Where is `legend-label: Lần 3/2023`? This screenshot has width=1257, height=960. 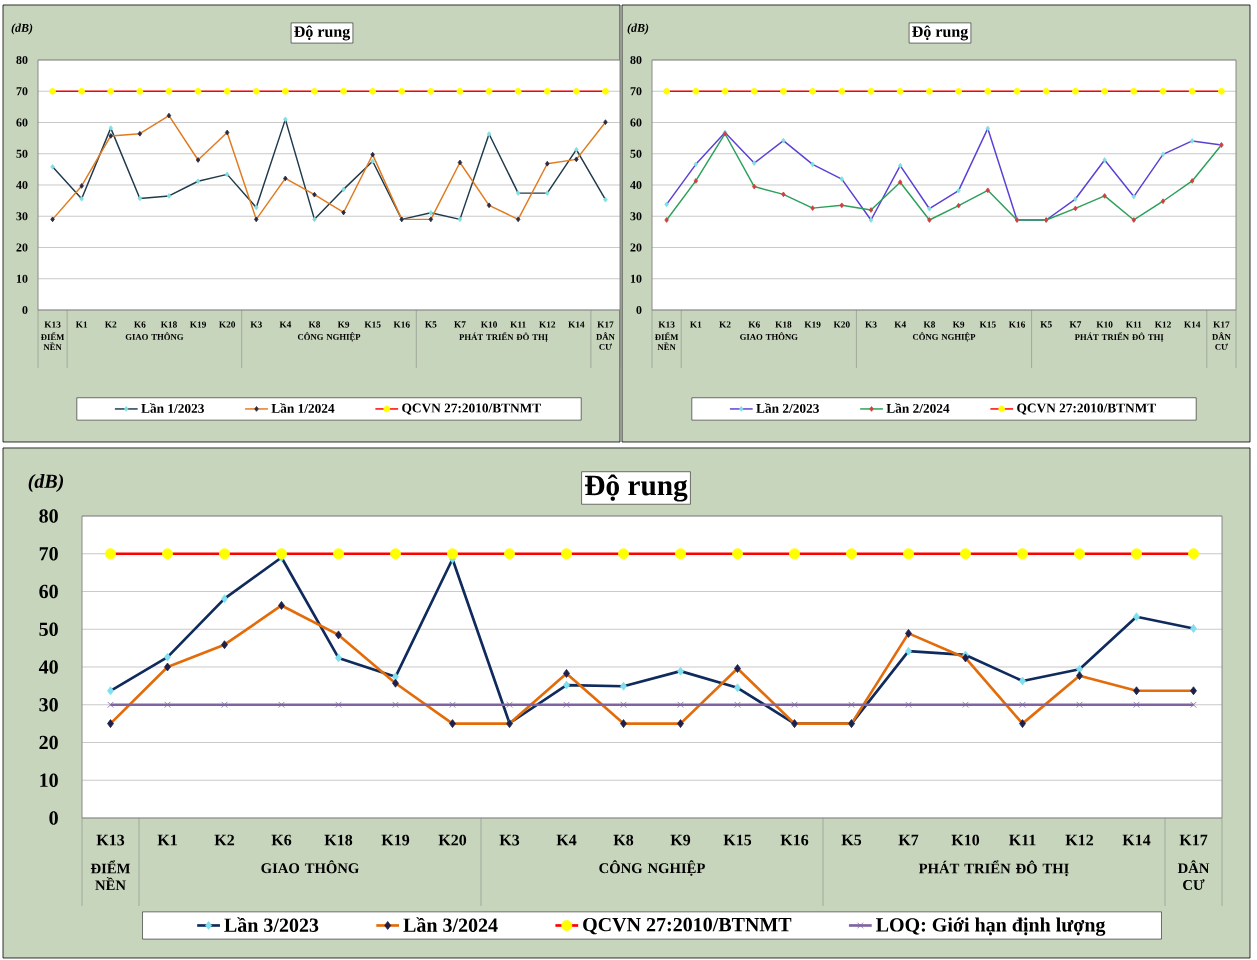
legend-label: Lần 3/2023 is located at coordinates (271, 924).